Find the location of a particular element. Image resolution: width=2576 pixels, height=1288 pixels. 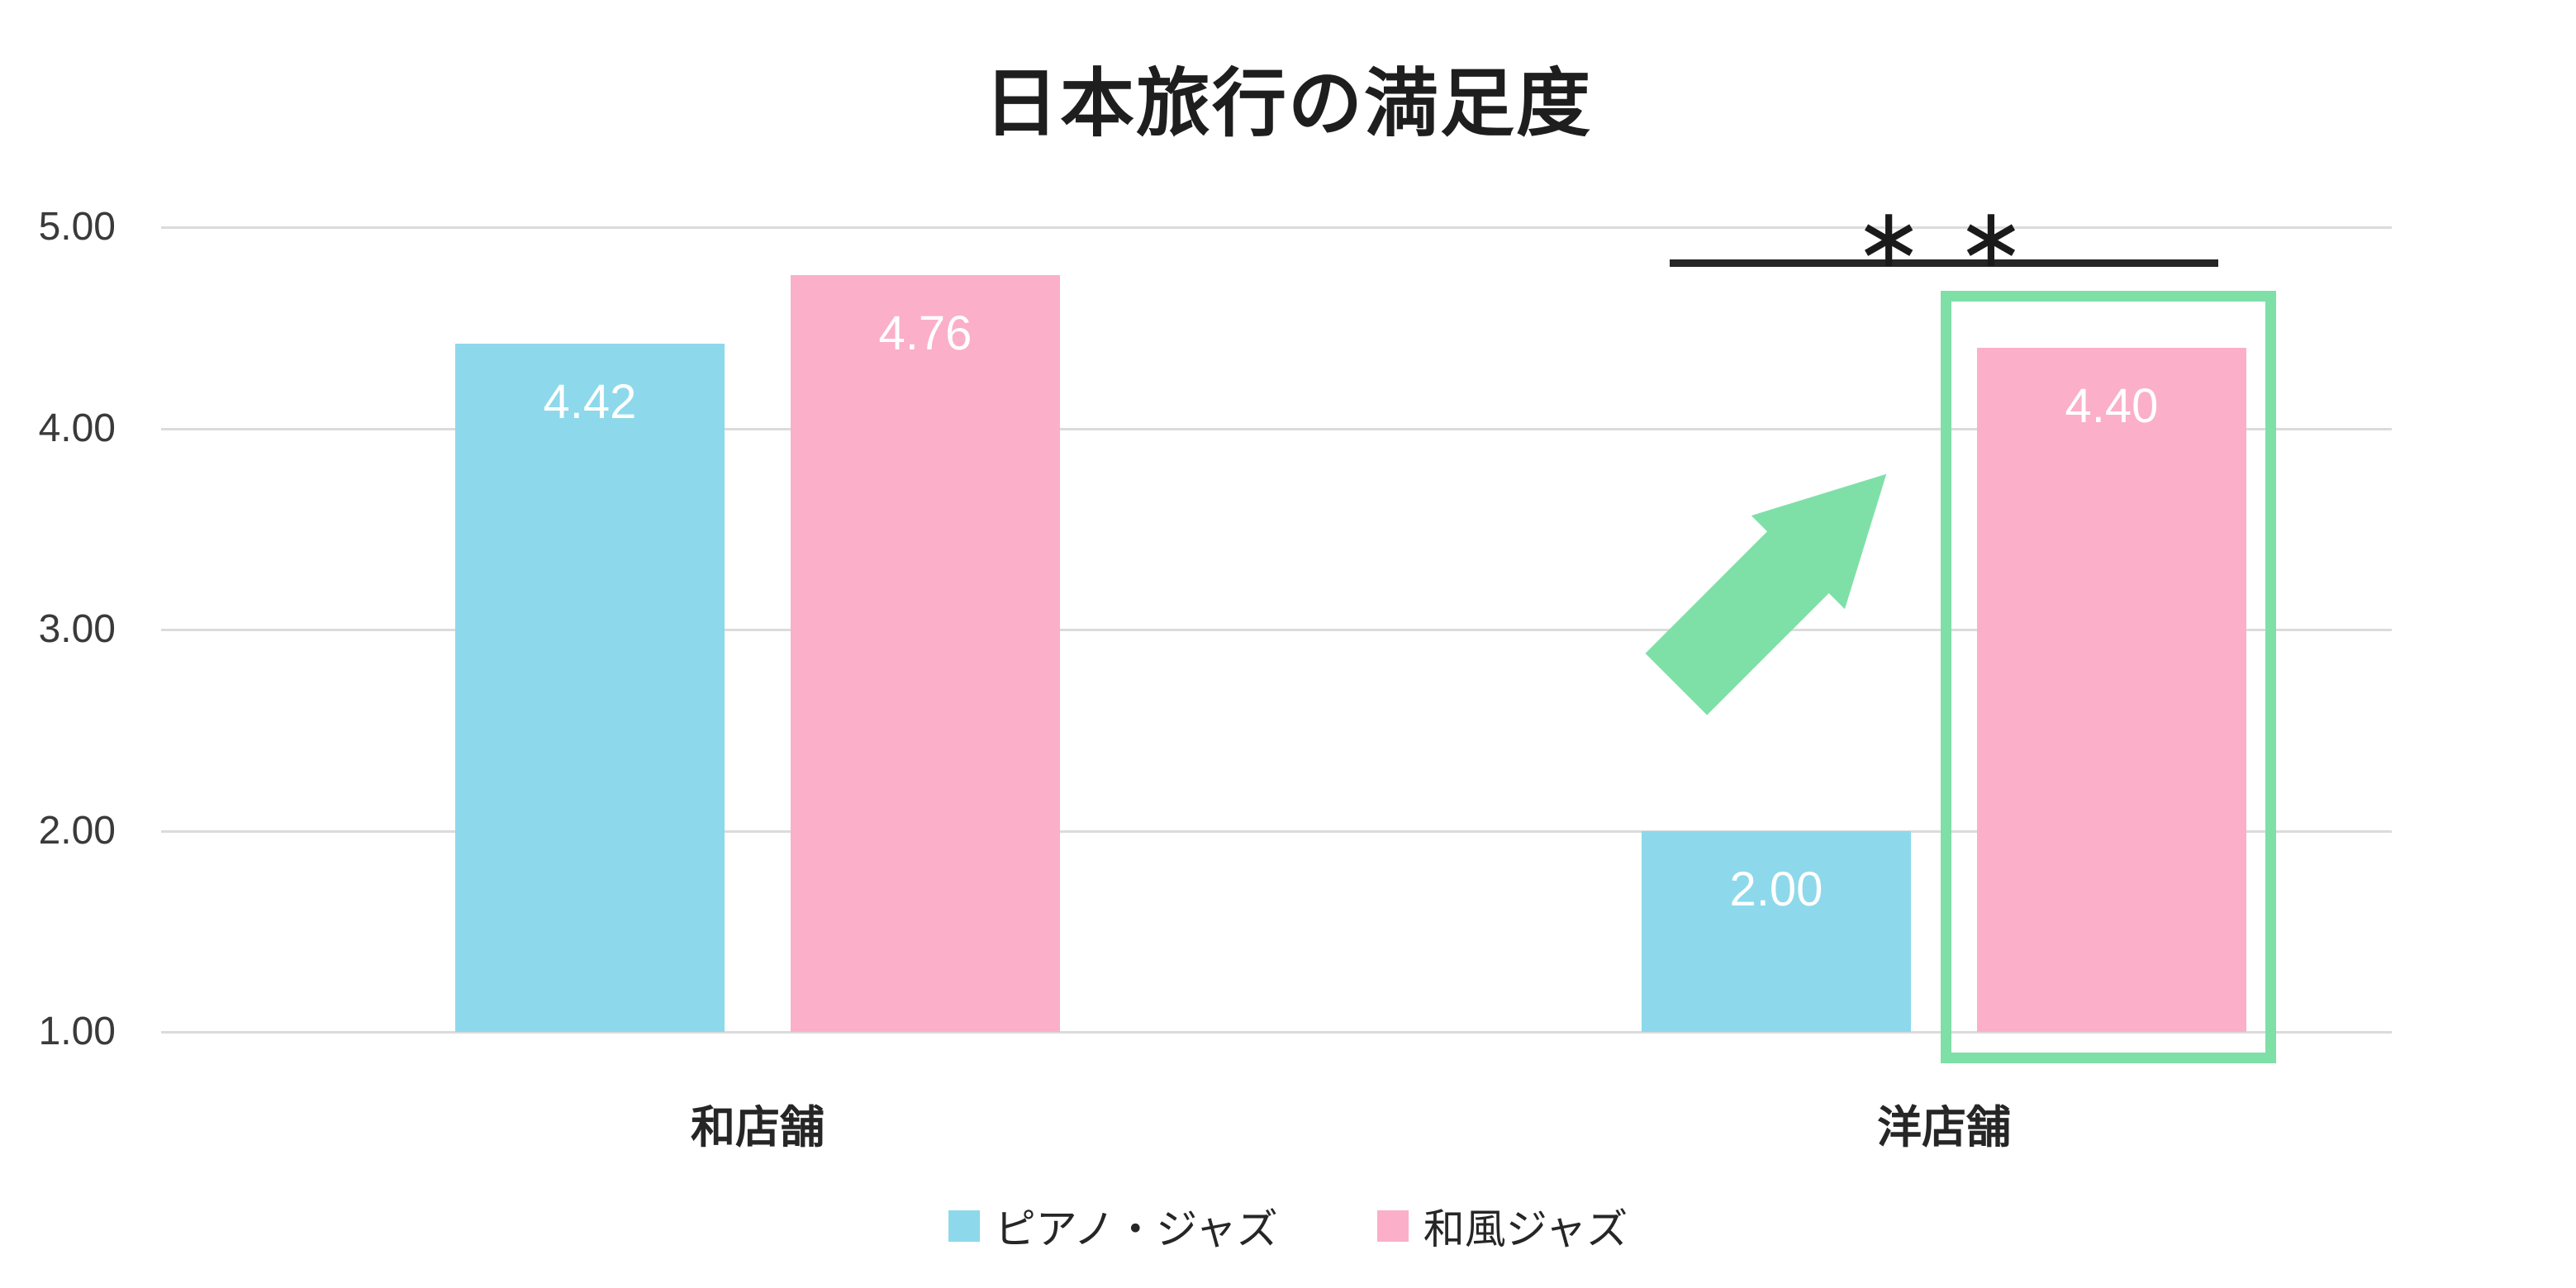

legend-swatch-blue is located at coordinates (964, 1226).